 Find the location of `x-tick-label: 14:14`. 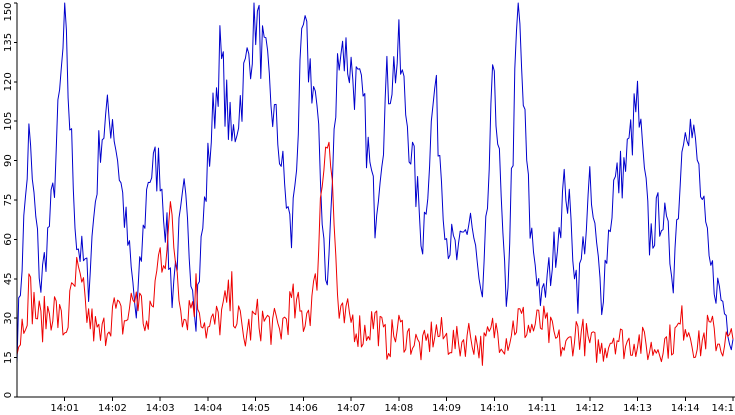

x-tick-label: 14:14 is located at coordinates (685, 408).